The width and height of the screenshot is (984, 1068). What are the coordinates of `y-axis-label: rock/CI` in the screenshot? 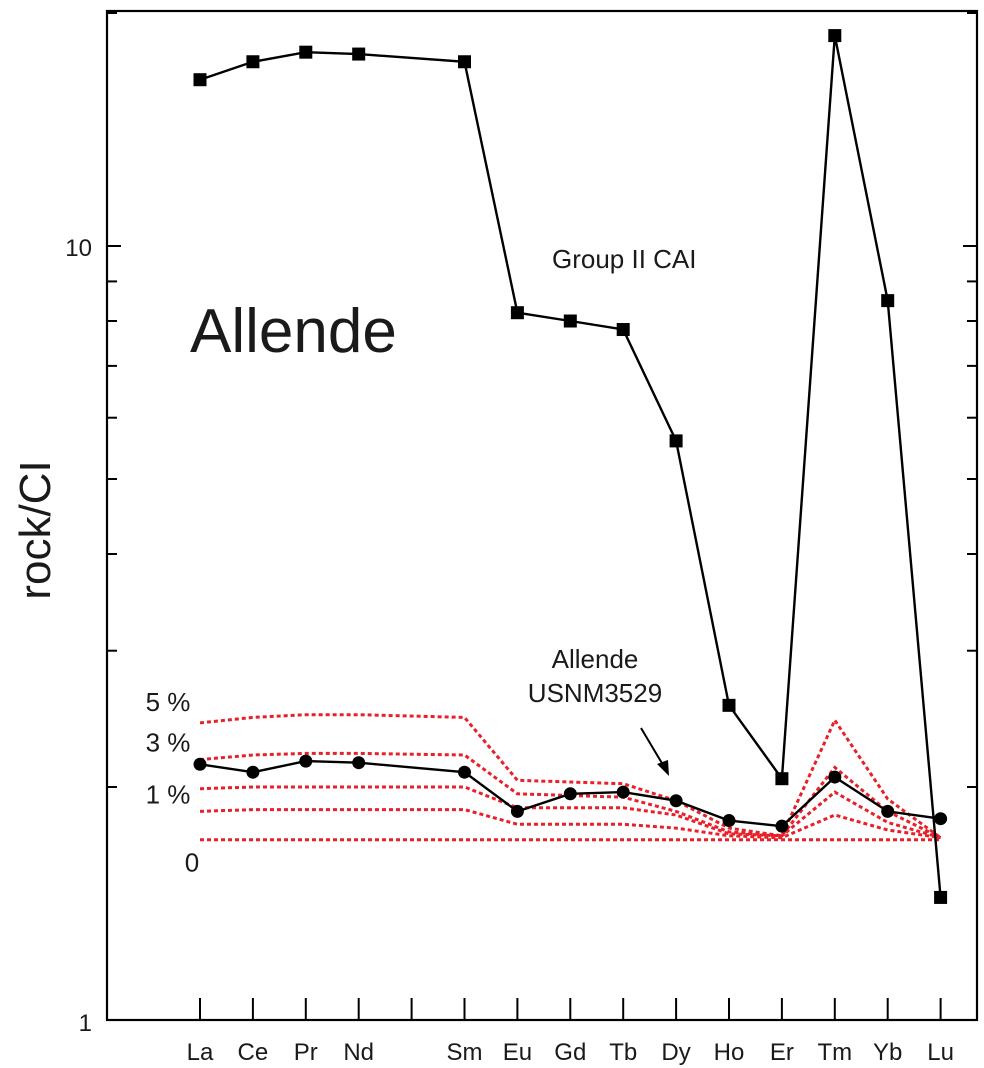 It's located at (35, 529).